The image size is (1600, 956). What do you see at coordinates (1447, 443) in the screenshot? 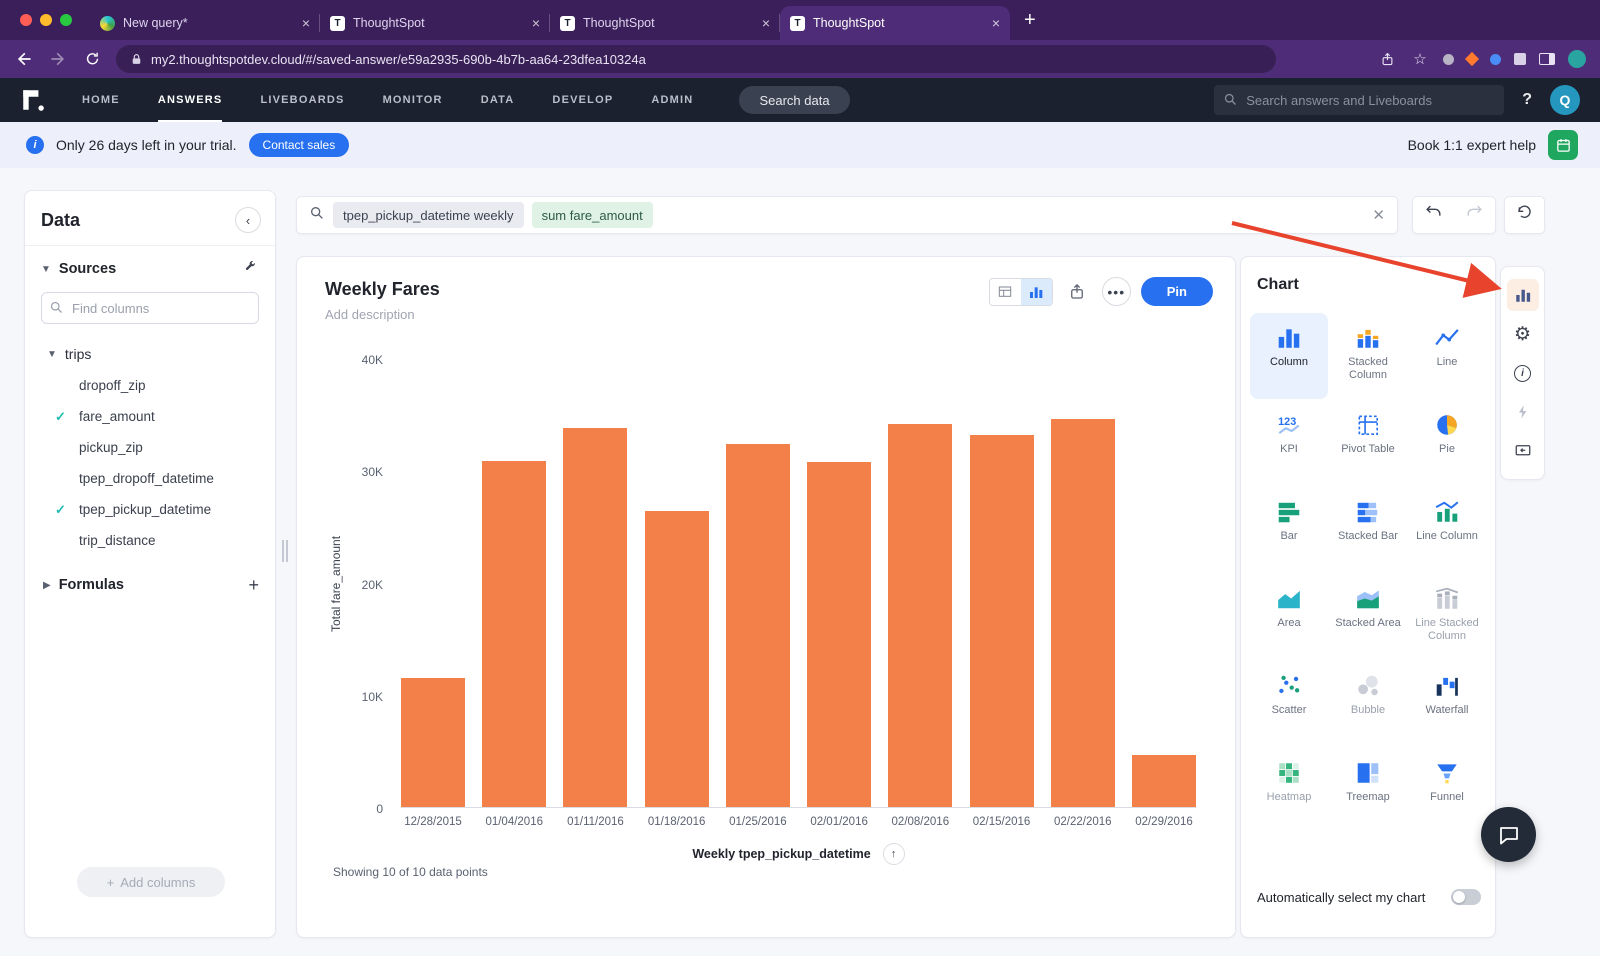
I see `chart-type-pie: Pie` at bounding box center [1447, 443].